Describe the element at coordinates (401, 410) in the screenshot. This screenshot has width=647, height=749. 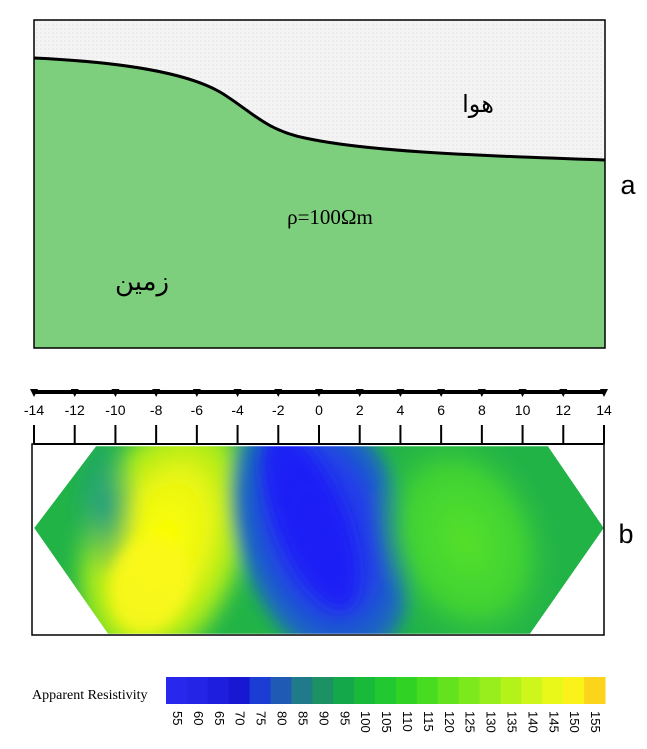
I see `axis-tick-label: 4` at that location.